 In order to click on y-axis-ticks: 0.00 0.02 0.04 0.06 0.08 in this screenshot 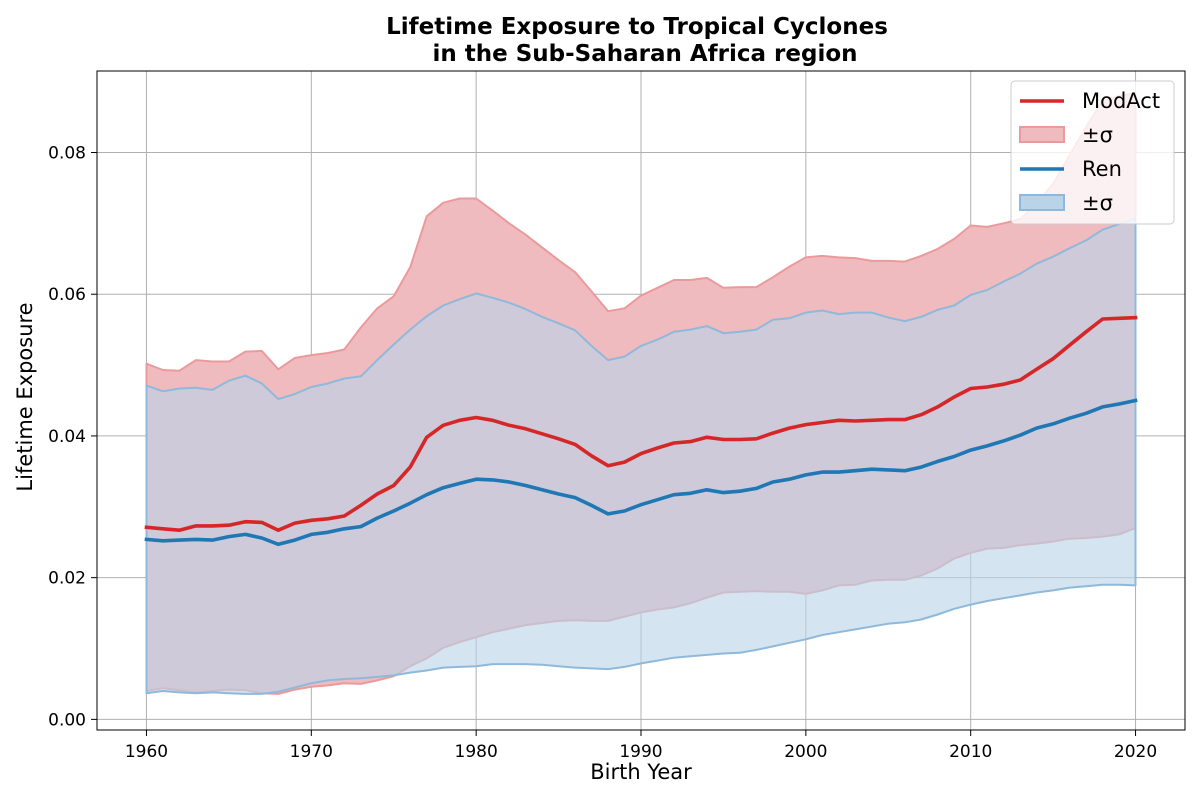, I will do `click(72, 436)`.